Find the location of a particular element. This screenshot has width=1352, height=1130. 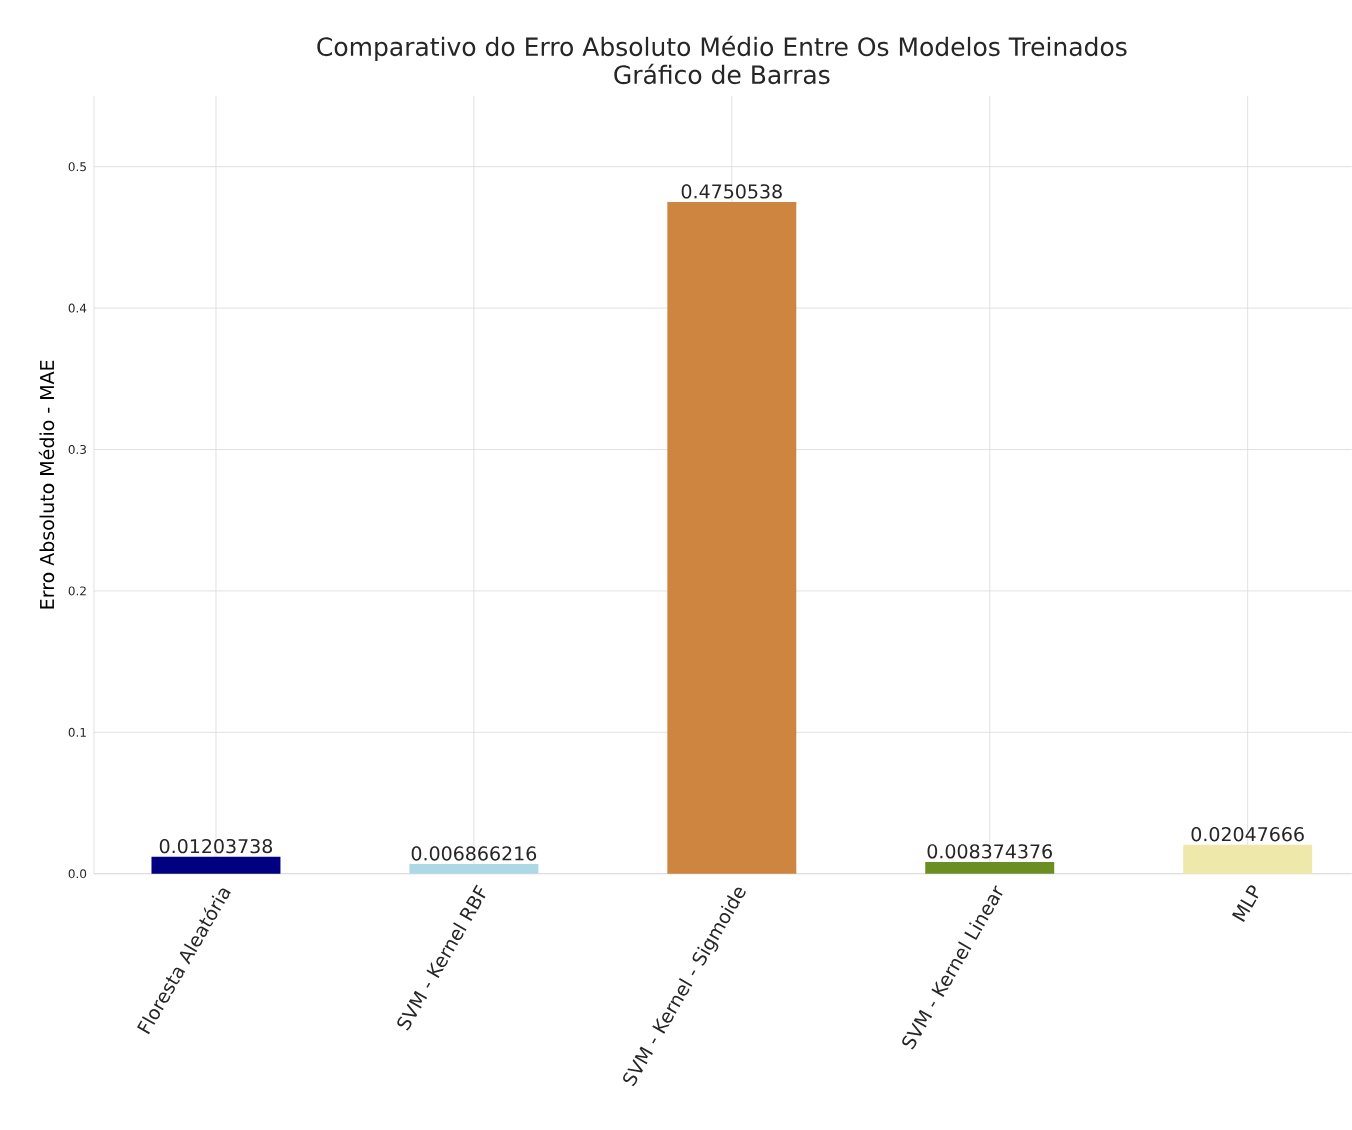

data-label: 0.4750538 is located at coordinates (731, 191).